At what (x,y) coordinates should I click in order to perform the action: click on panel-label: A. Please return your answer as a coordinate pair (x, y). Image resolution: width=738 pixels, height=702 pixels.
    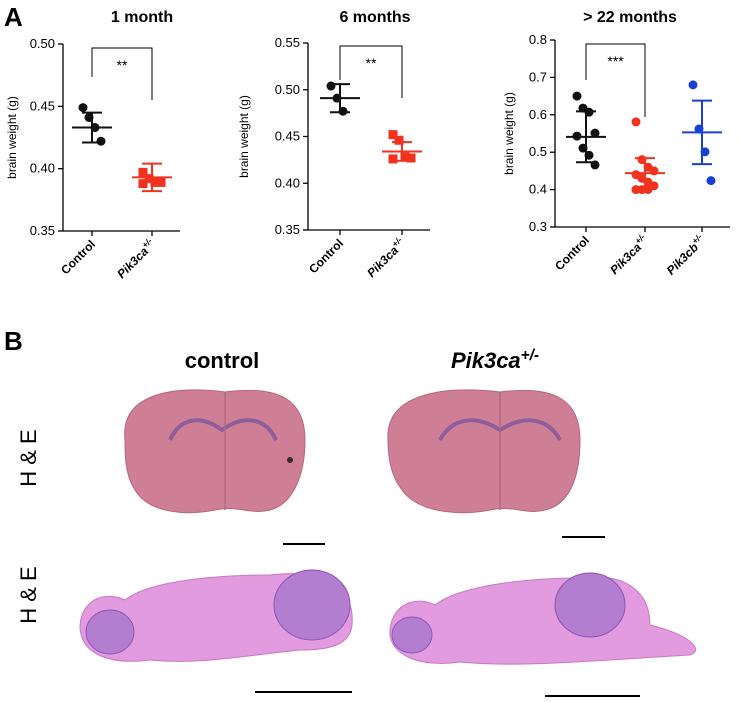
    Looking at the image, I should click on (13, 17).